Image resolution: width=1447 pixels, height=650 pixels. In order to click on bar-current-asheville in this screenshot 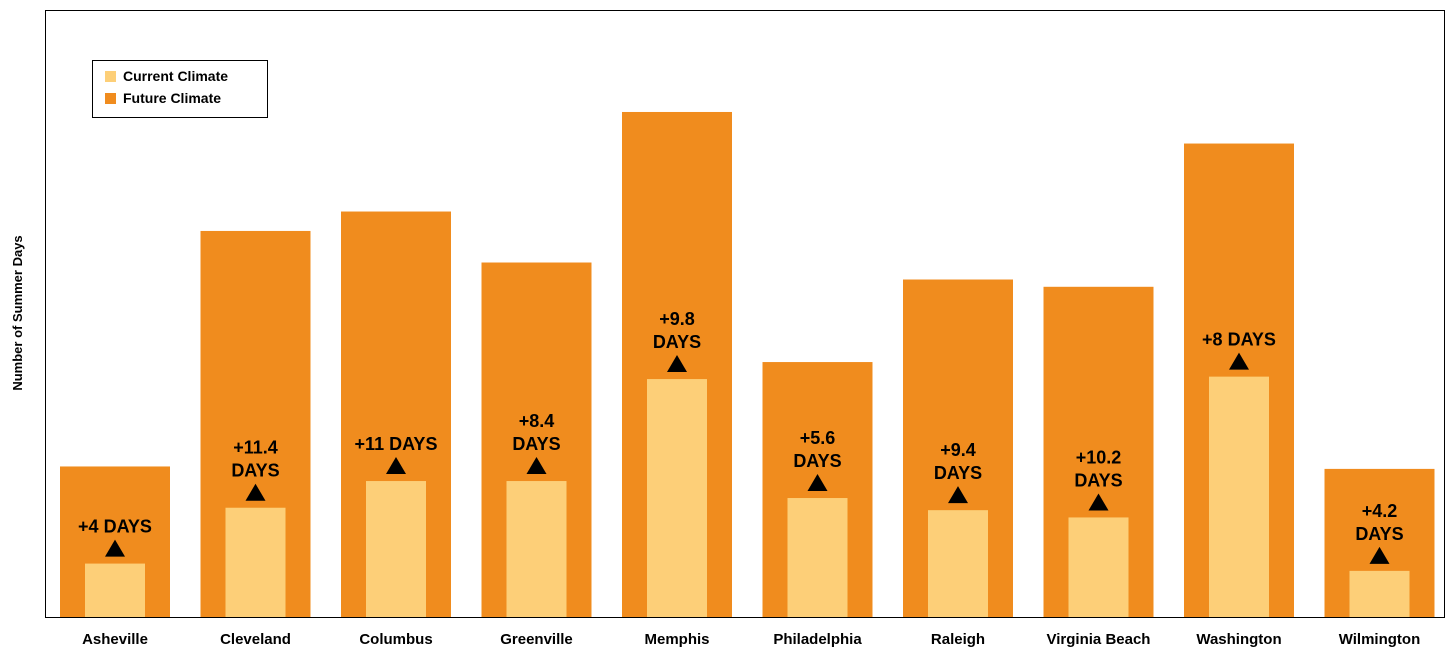, I will do `click(115, 590)`.